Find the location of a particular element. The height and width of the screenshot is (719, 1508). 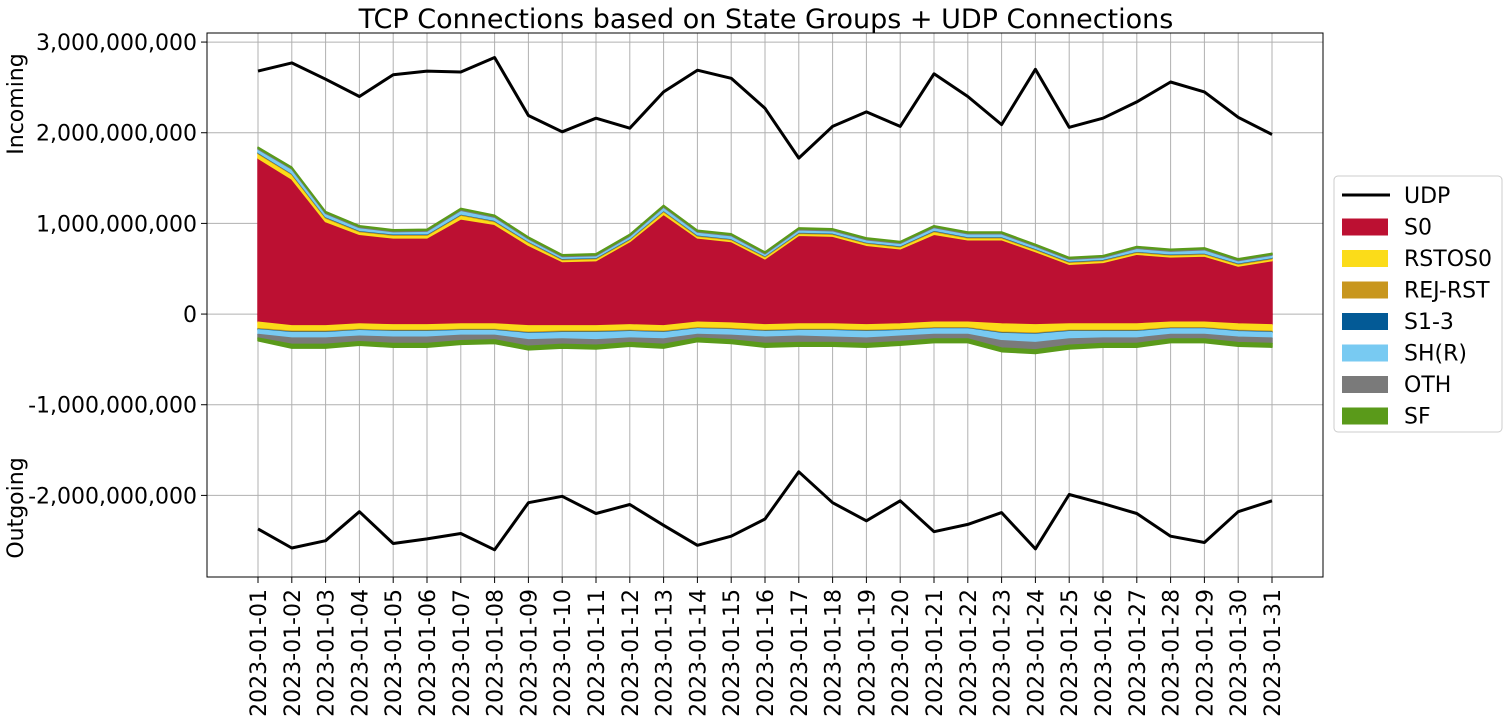

x-tick-label: 2023-01-27 is located at coordinates (1138, 653).